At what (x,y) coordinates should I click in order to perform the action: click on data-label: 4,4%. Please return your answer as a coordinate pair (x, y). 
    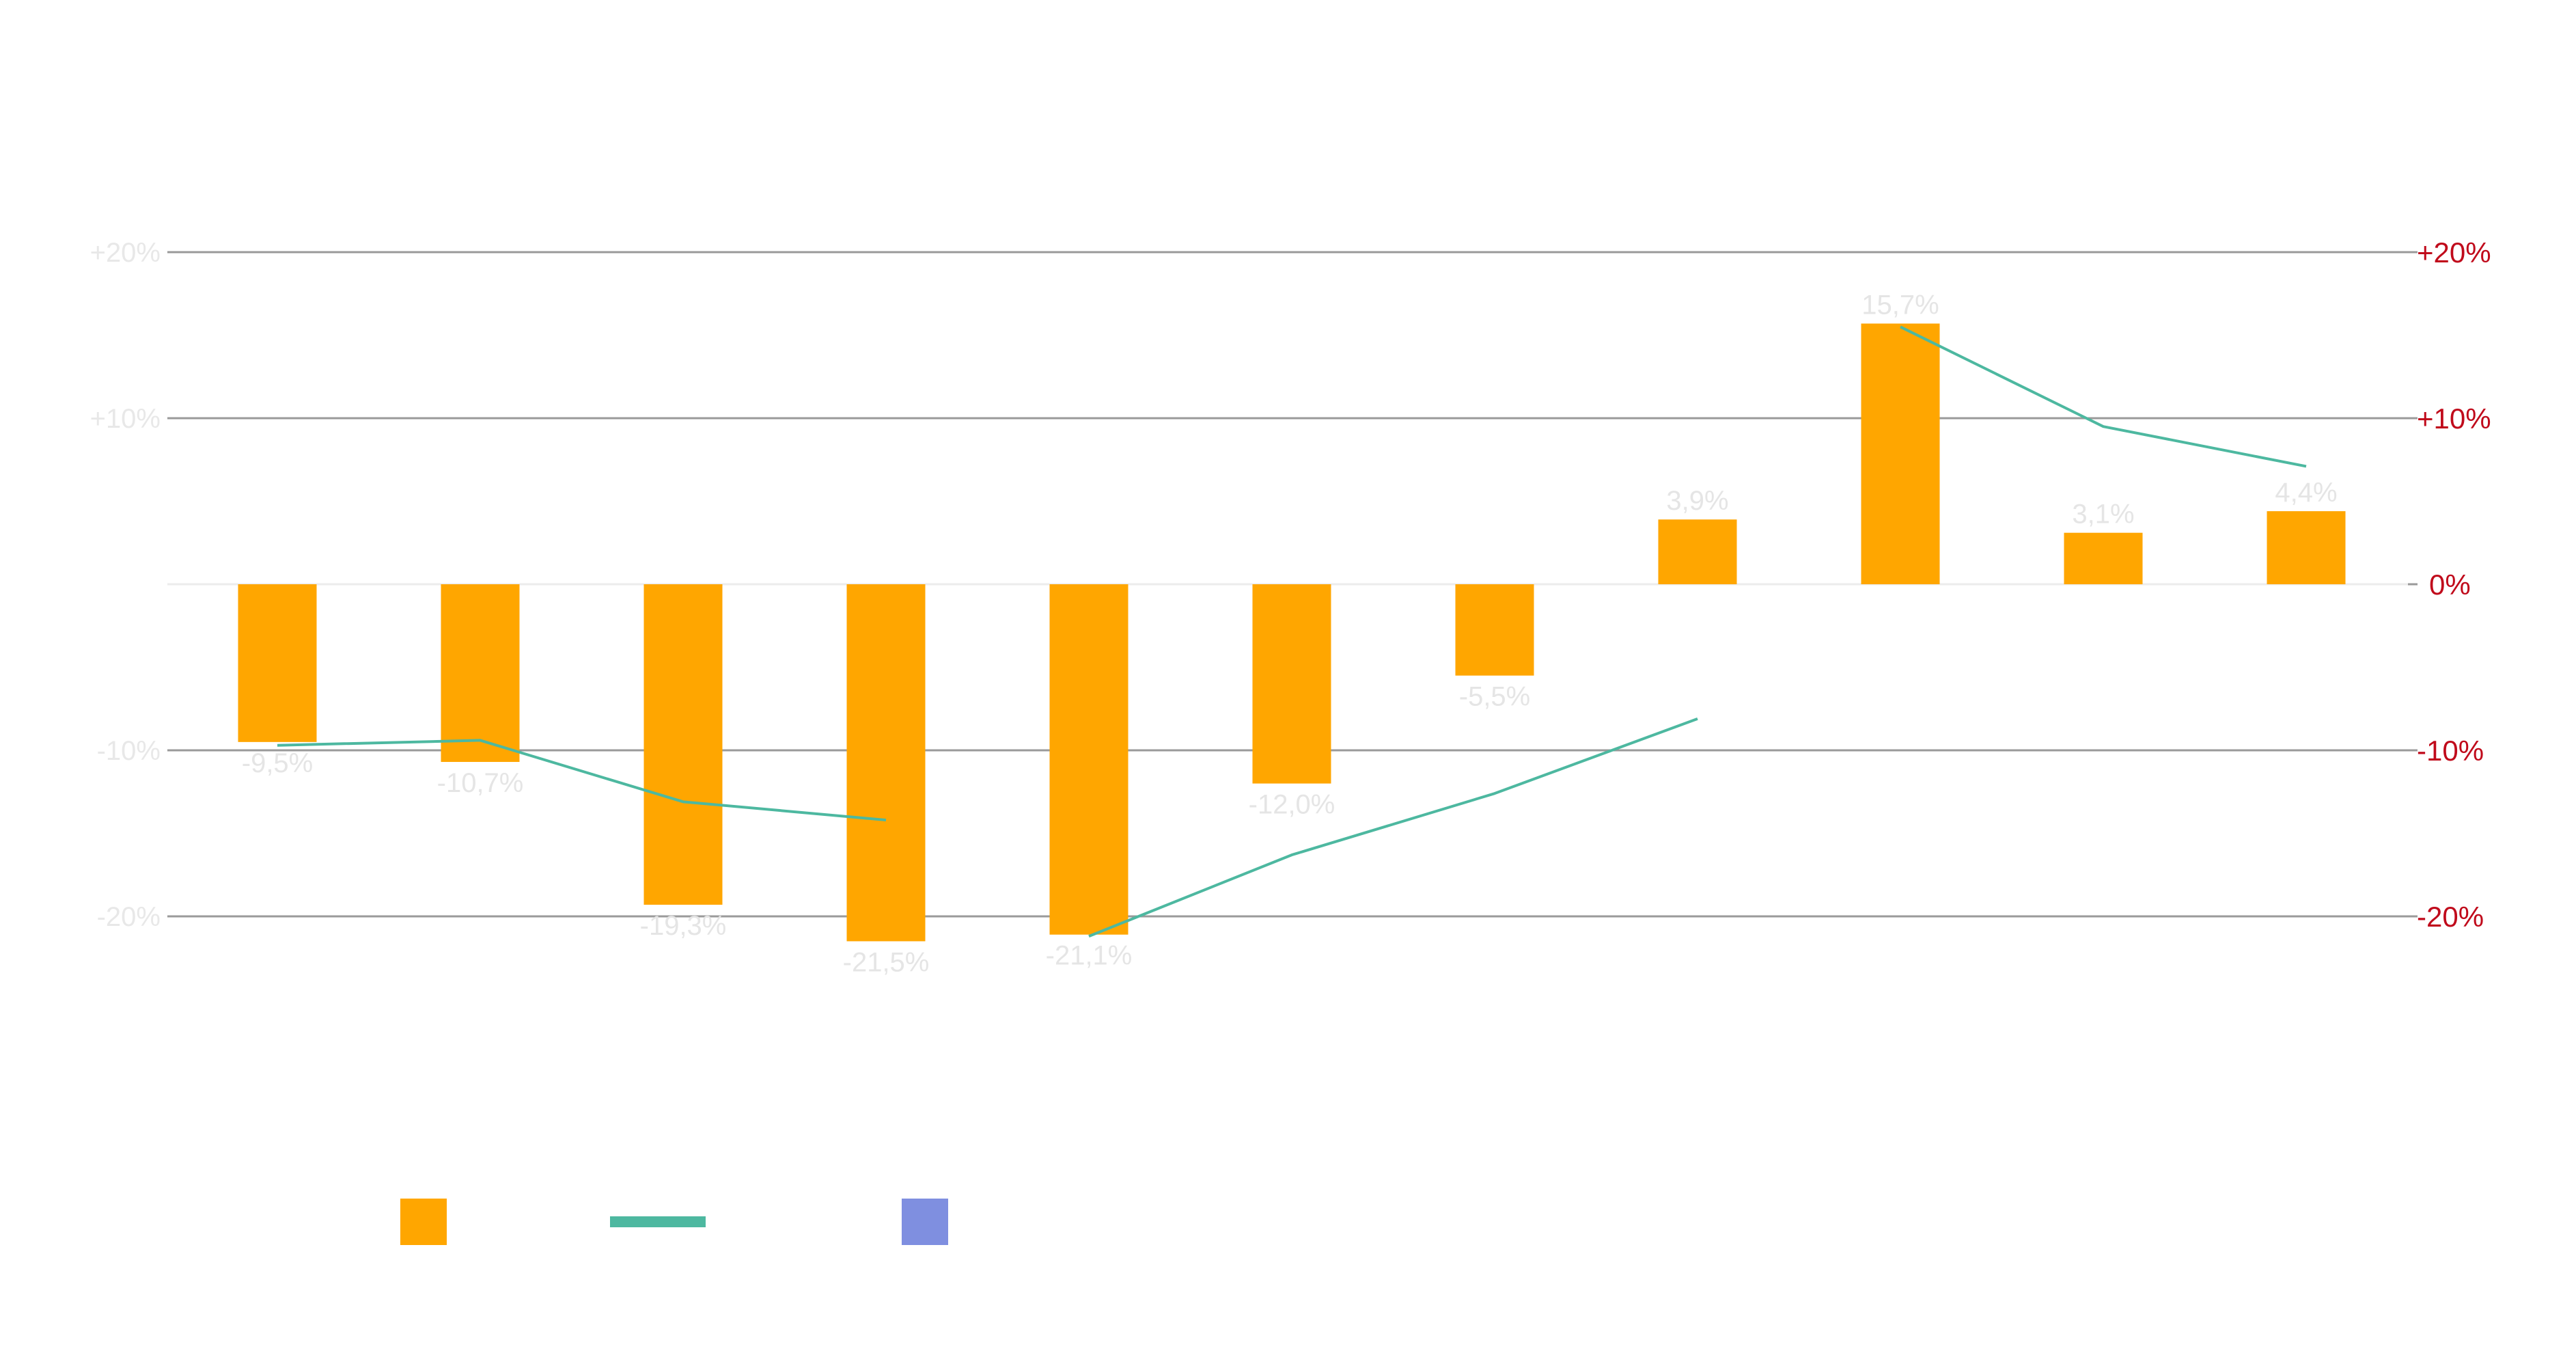
    Looking at the image, I should click on (2306, 493).